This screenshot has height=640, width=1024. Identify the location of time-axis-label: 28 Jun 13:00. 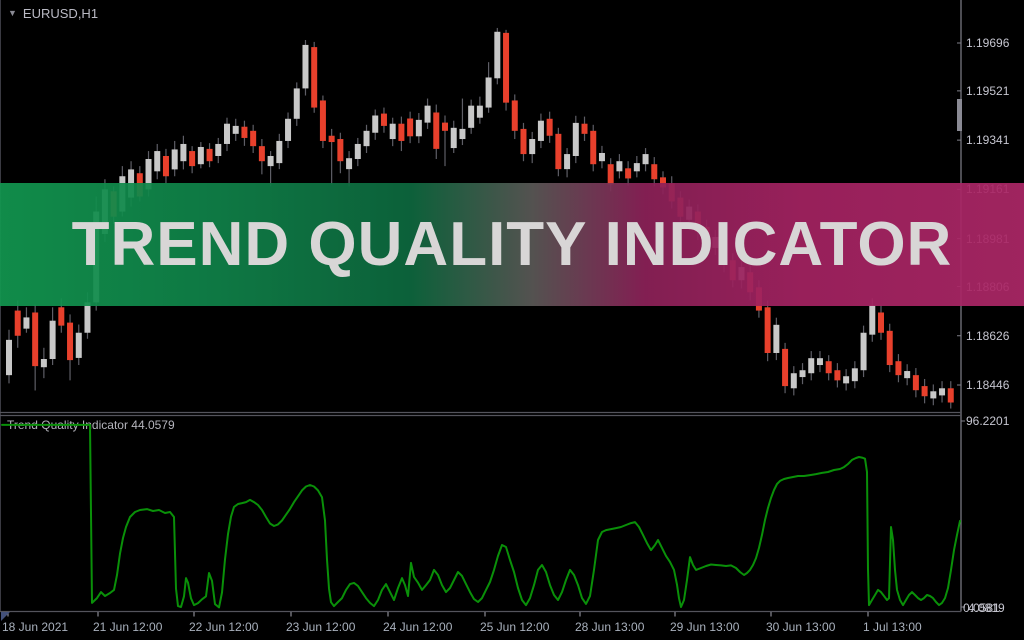
(610, 627).